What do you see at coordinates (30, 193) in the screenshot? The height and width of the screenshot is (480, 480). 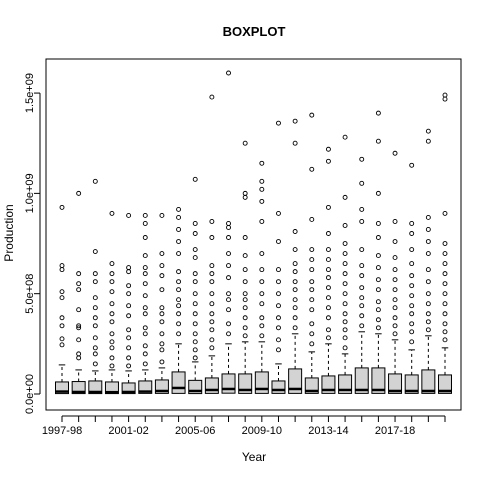 I see `y-tick-label: 1.0e+09` at bounding box center [30, 193].